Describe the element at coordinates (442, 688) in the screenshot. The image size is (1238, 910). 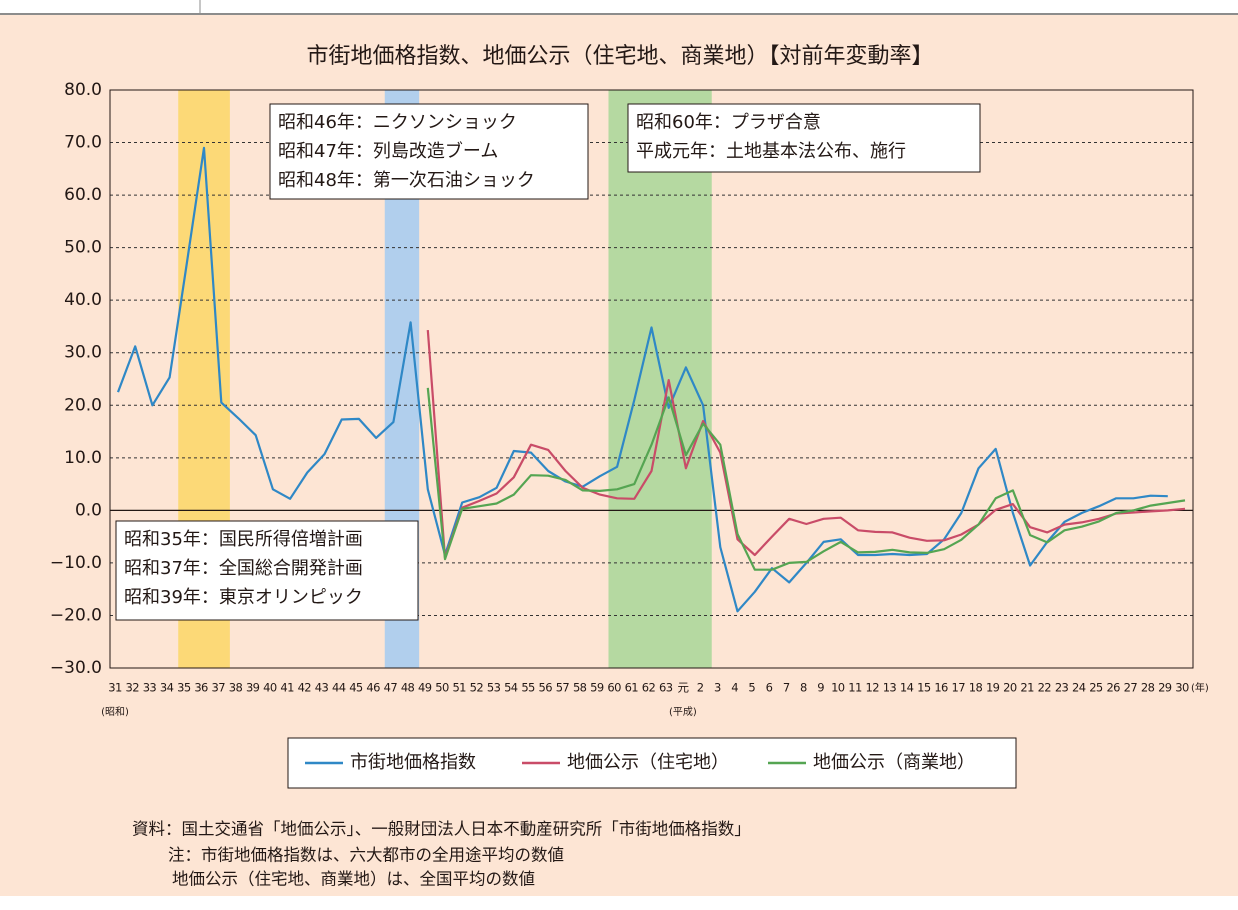
I see `x-tick-label: 50` at that location.